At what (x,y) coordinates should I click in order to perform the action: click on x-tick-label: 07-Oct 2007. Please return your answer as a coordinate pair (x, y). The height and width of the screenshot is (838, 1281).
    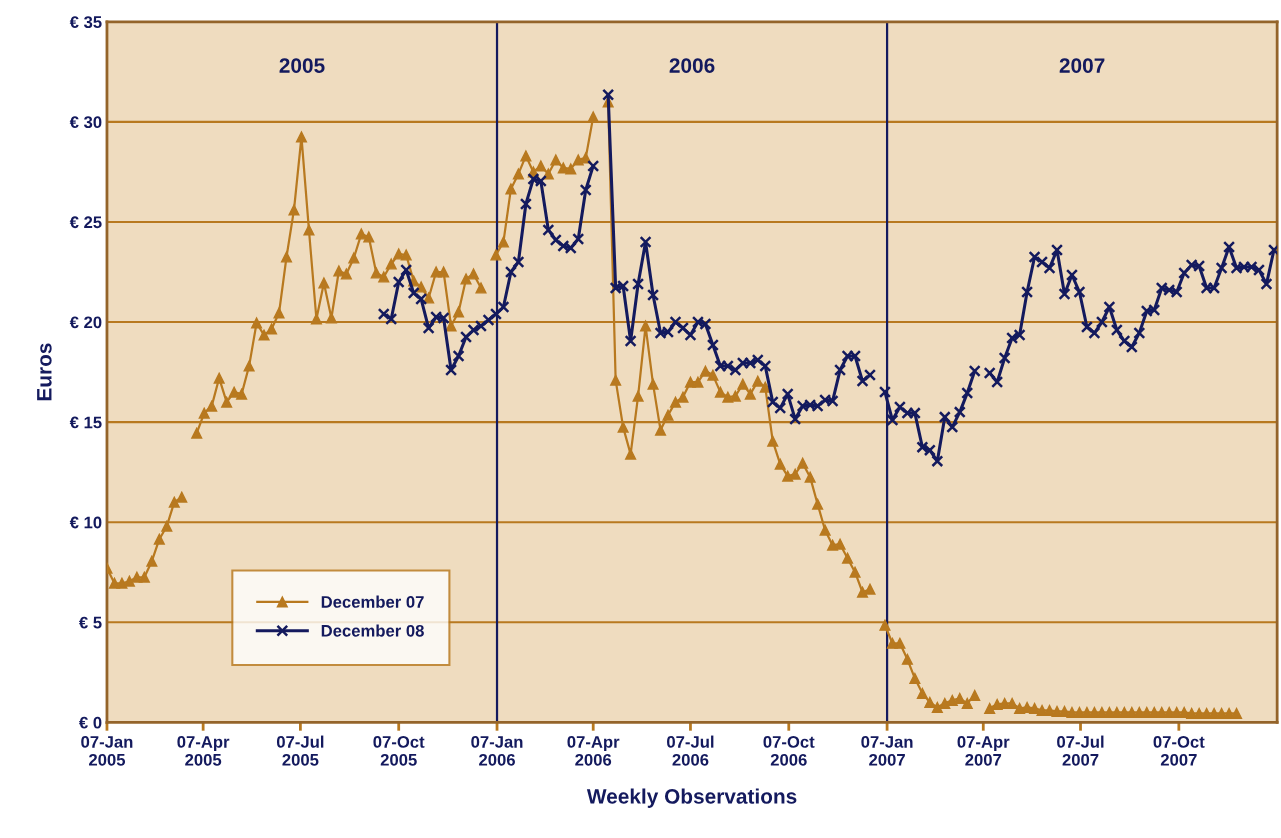
    Looking at the image, I should click on (1179, 750).